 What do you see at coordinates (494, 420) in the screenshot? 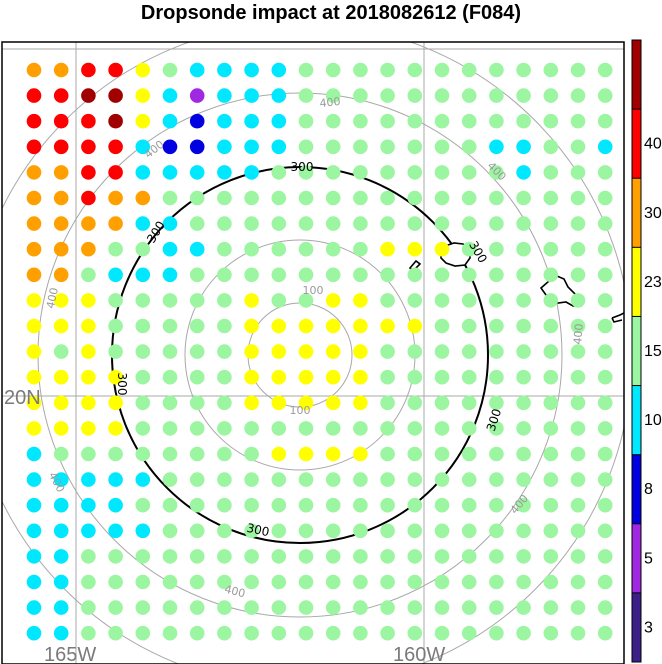
I see `ring-label-300-right: 300` at bounding box center [494, 420].